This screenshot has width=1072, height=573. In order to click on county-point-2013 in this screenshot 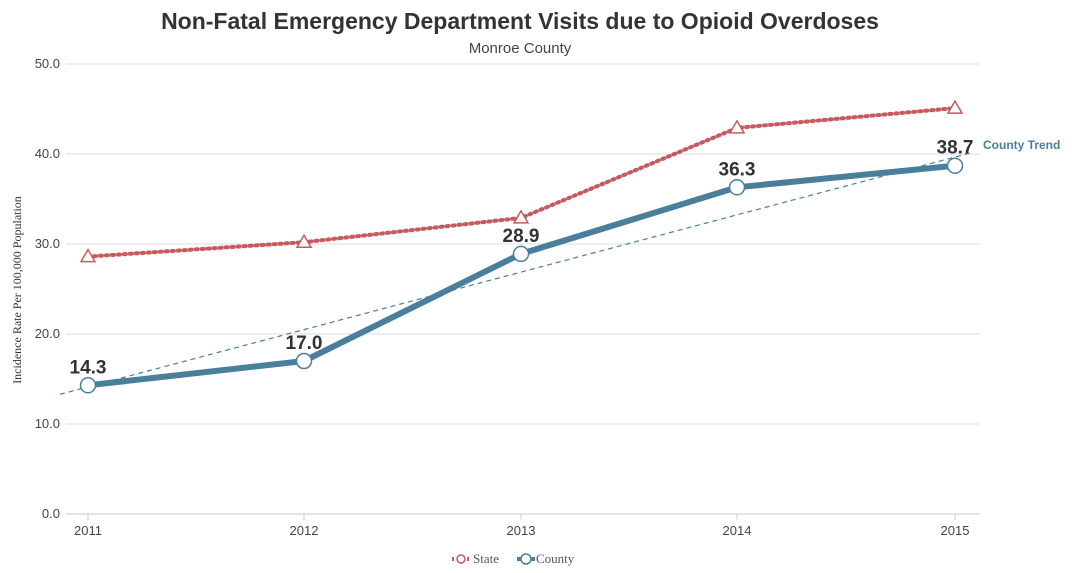, I will do `click(521, 254)`.